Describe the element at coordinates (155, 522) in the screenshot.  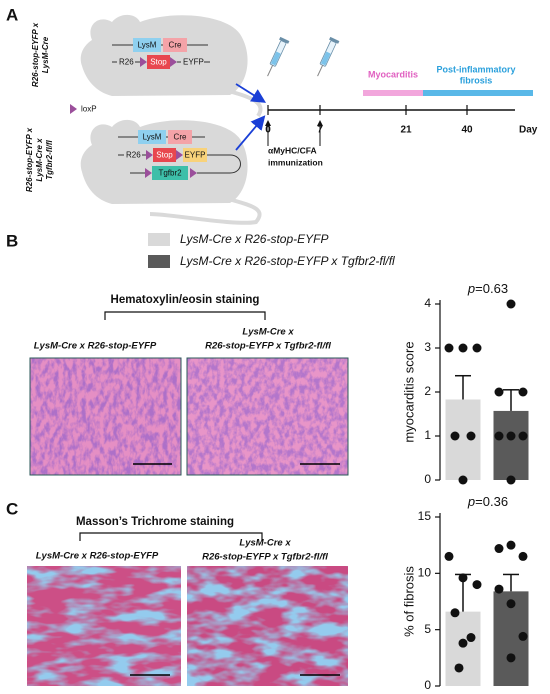
I see `stain-title: Masson’s Trichrome staining` at that location.